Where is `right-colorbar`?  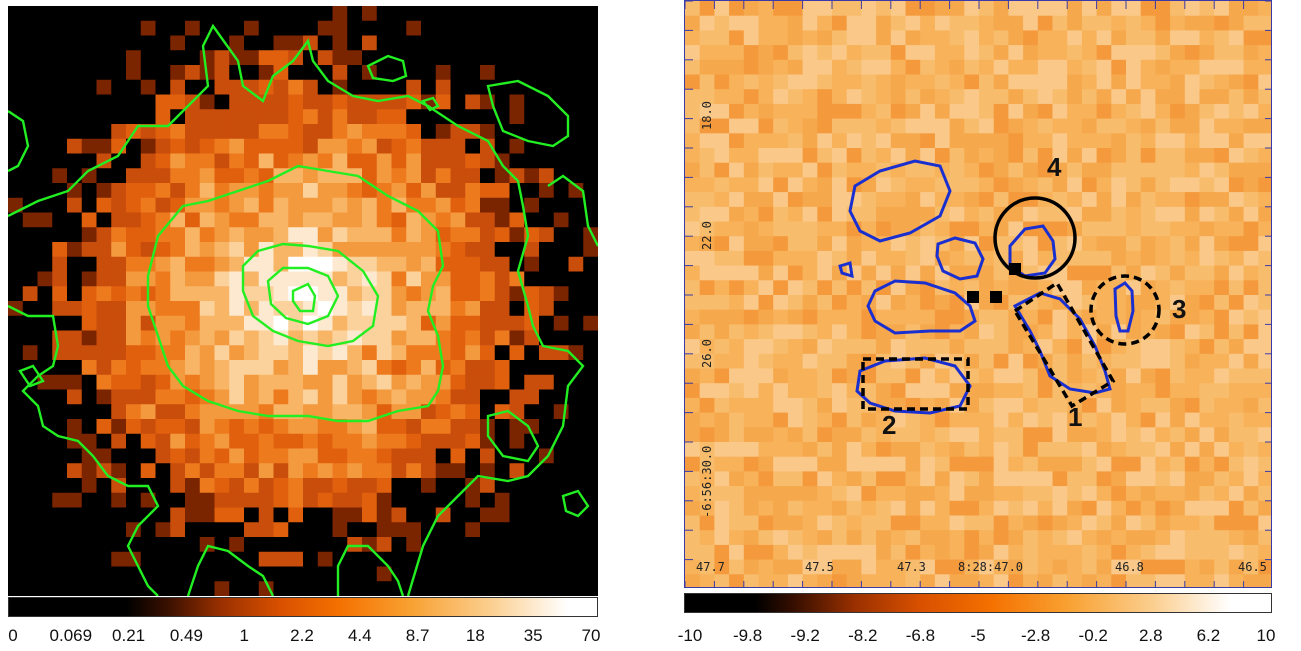 right-colorbar is located at coordinates (978, 603).